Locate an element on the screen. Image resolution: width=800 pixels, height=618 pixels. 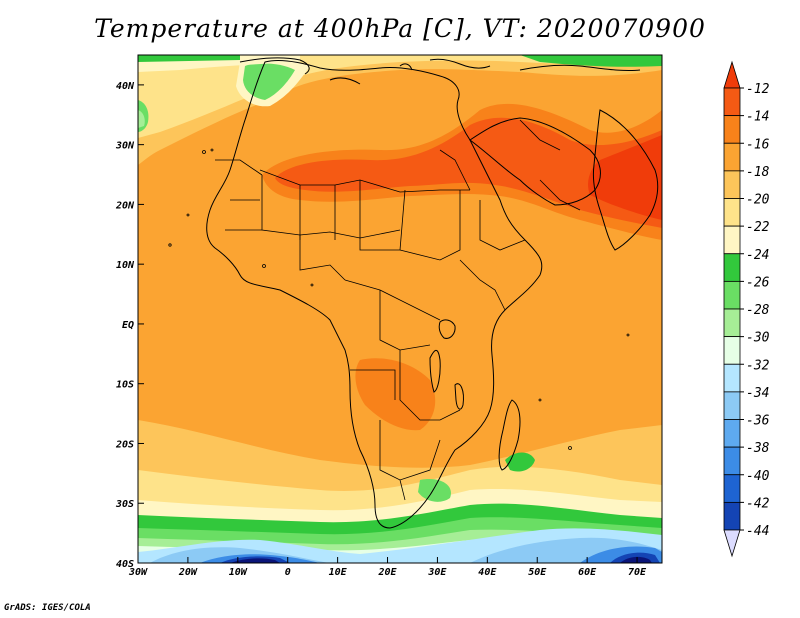
colorbar-label: -22 is located at coordinates (758, 227).